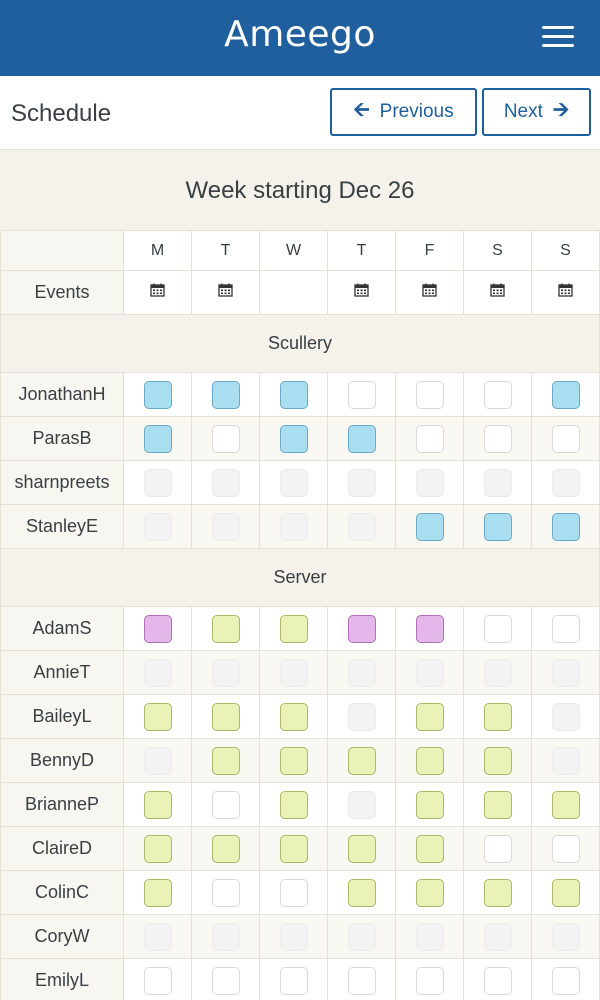 The height and width of the screenshot is (1000, 600). Describe the element at coordinates (62, 979) in the screenshot. I see `employee-name: EmilyL` at that location.